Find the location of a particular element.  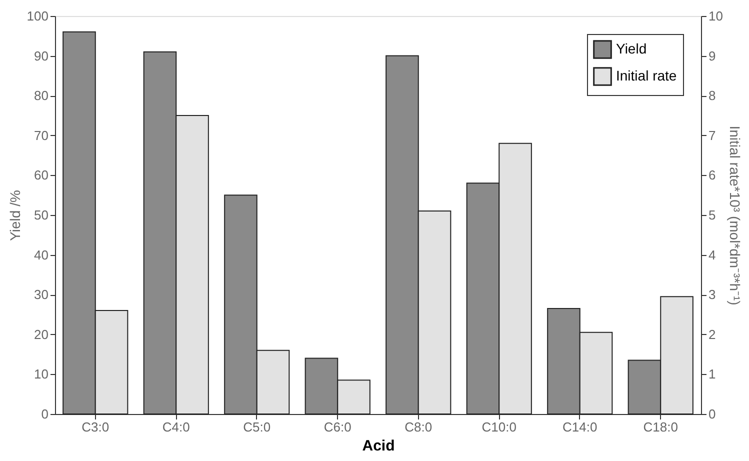

y-tick-label: 90 is located at coordinates (41, 56).